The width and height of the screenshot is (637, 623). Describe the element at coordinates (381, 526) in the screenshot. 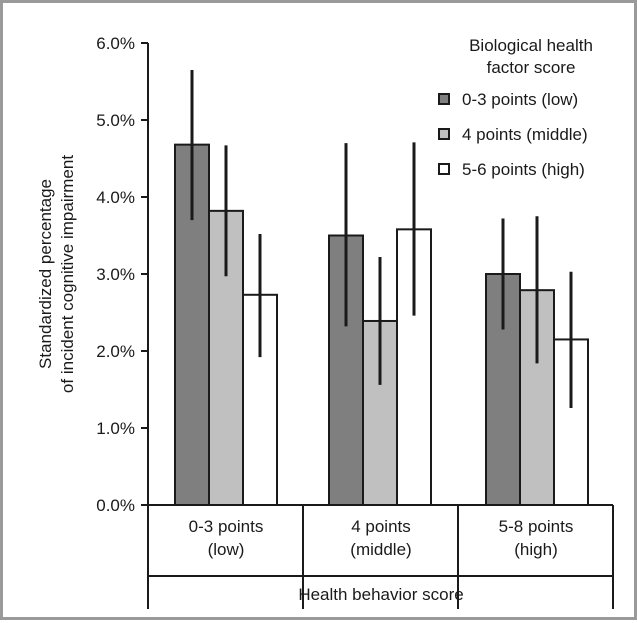

I see `category-label: 4 points` at that location.